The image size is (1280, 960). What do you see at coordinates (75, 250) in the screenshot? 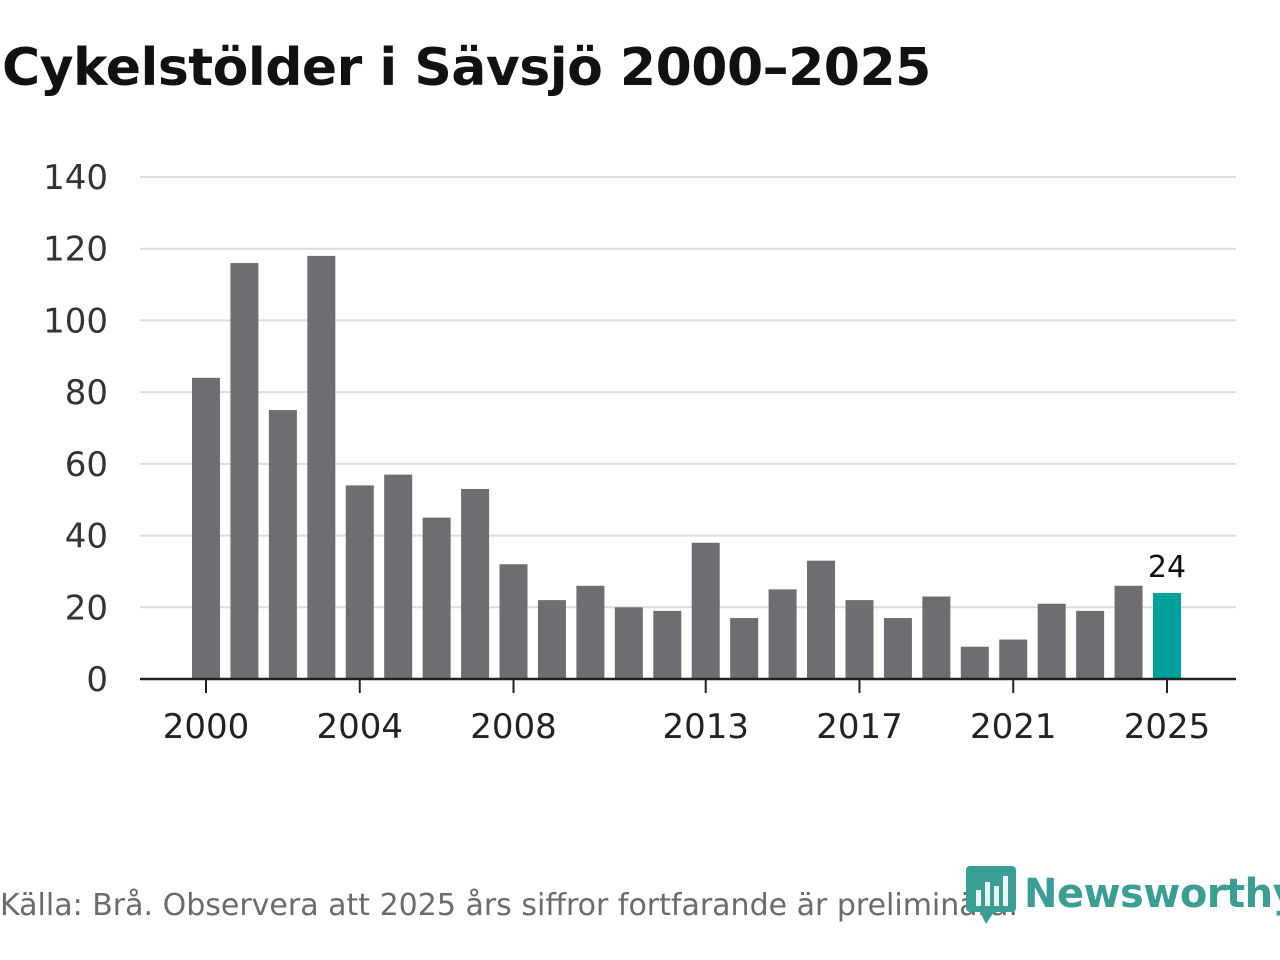
I see `y-tick-label-120: 120` at bounding box center [75, 250].